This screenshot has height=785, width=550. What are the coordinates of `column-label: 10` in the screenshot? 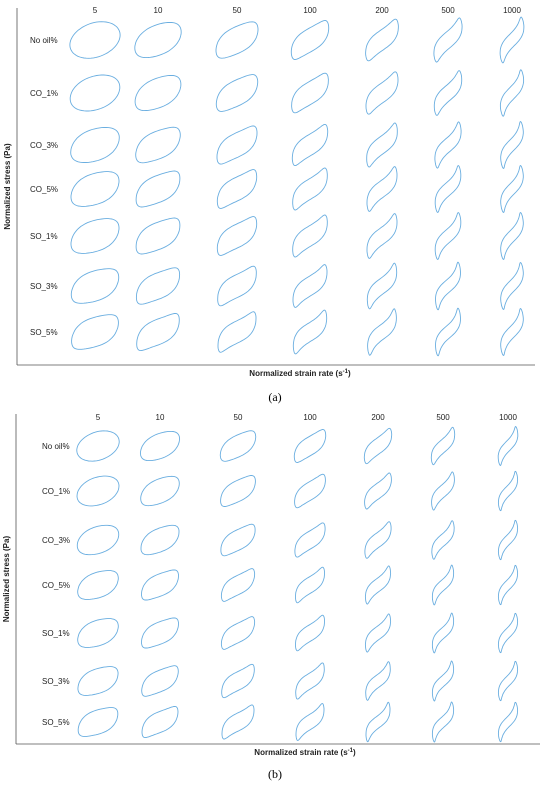 It's located at (158, 10).